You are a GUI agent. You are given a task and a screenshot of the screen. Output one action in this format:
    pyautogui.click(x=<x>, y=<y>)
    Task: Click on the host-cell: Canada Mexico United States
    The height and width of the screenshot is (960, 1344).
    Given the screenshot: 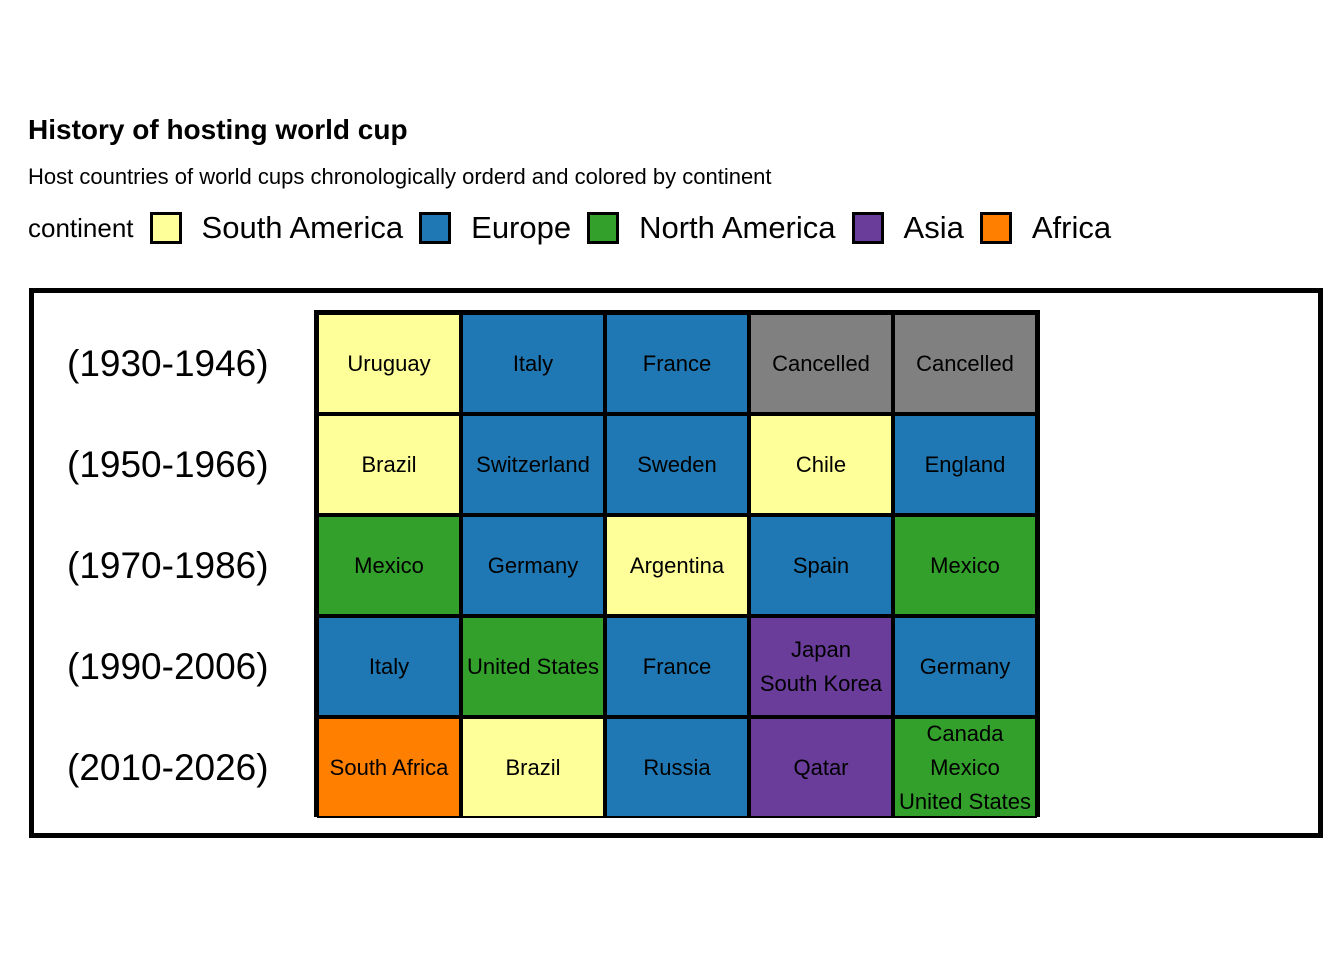 What is the action you would take?
    pyautogui.click(x=965, y=767)
    